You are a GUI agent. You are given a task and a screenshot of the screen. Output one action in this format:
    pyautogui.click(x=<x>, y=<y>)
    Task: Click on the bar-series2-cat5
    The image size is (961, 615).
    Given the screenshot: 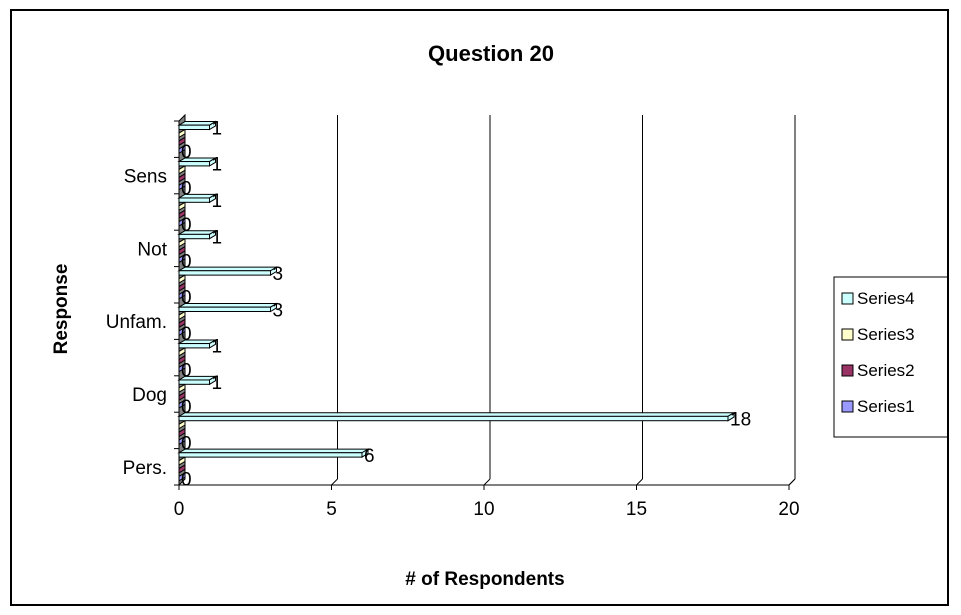 What is the action you would take?
    pyautogui.click(x=182, y=287)
    